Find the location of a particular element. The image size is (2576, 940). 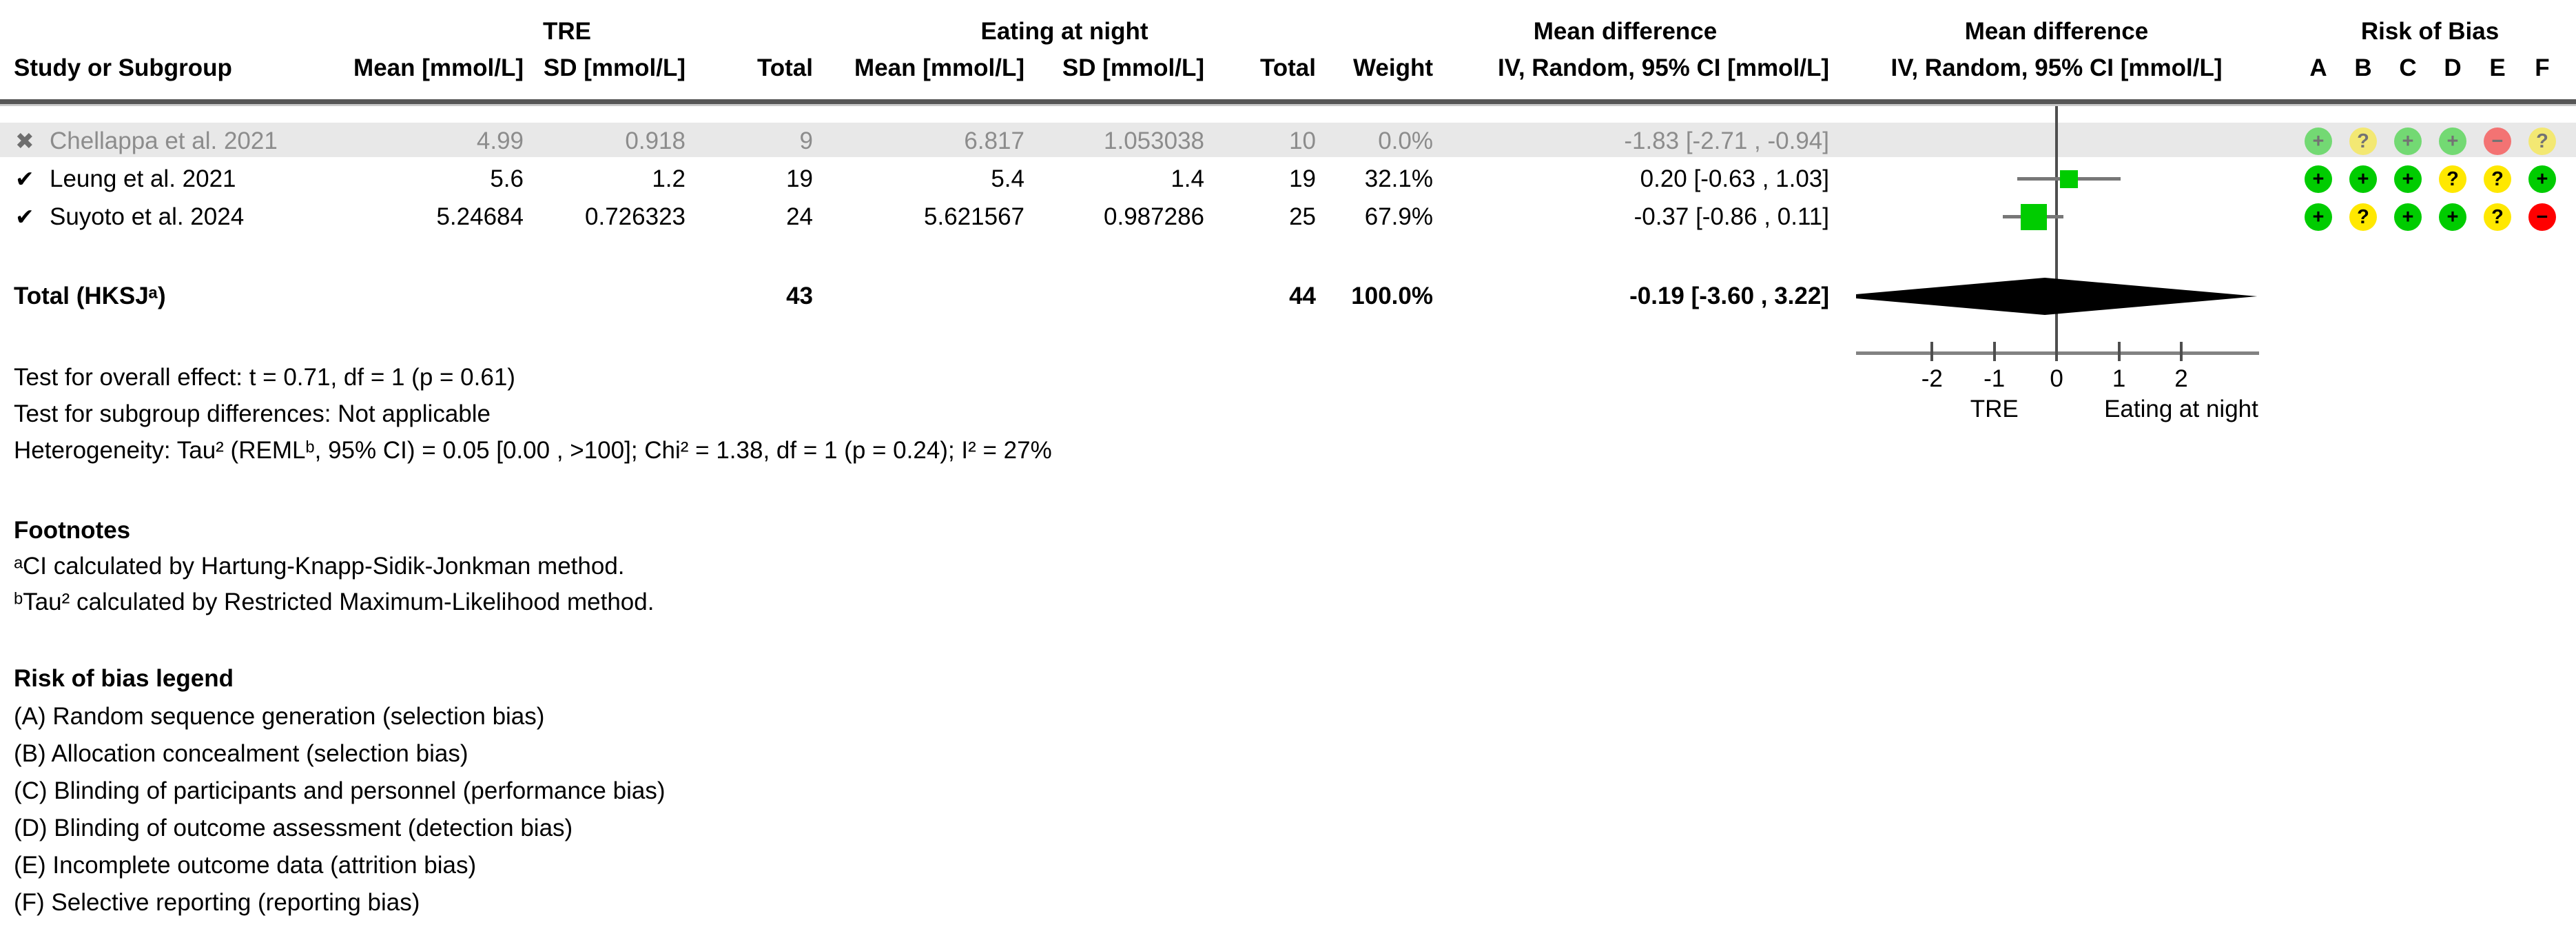

favors-left-label: TRE is located at coordinates (1994, 409).